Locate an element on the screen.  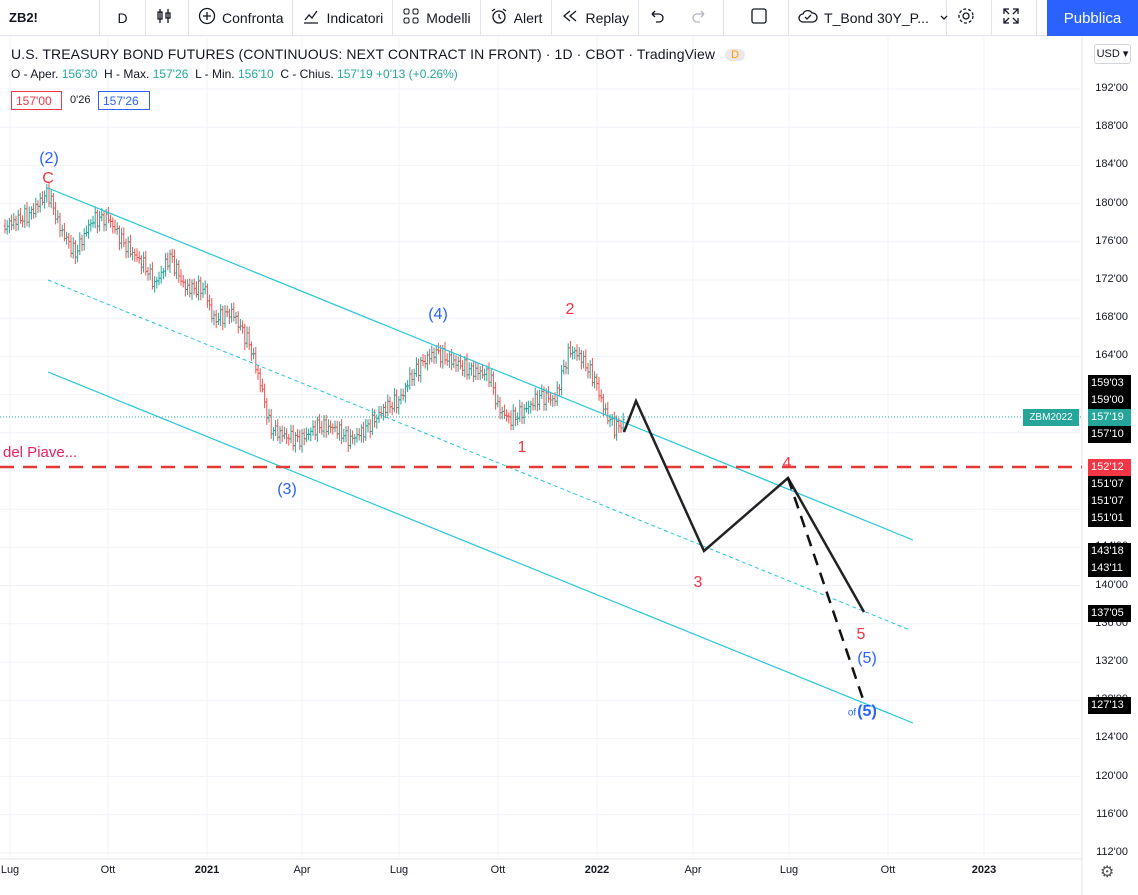
price-tag: 137'05 is located at coordinates (1109, 613).